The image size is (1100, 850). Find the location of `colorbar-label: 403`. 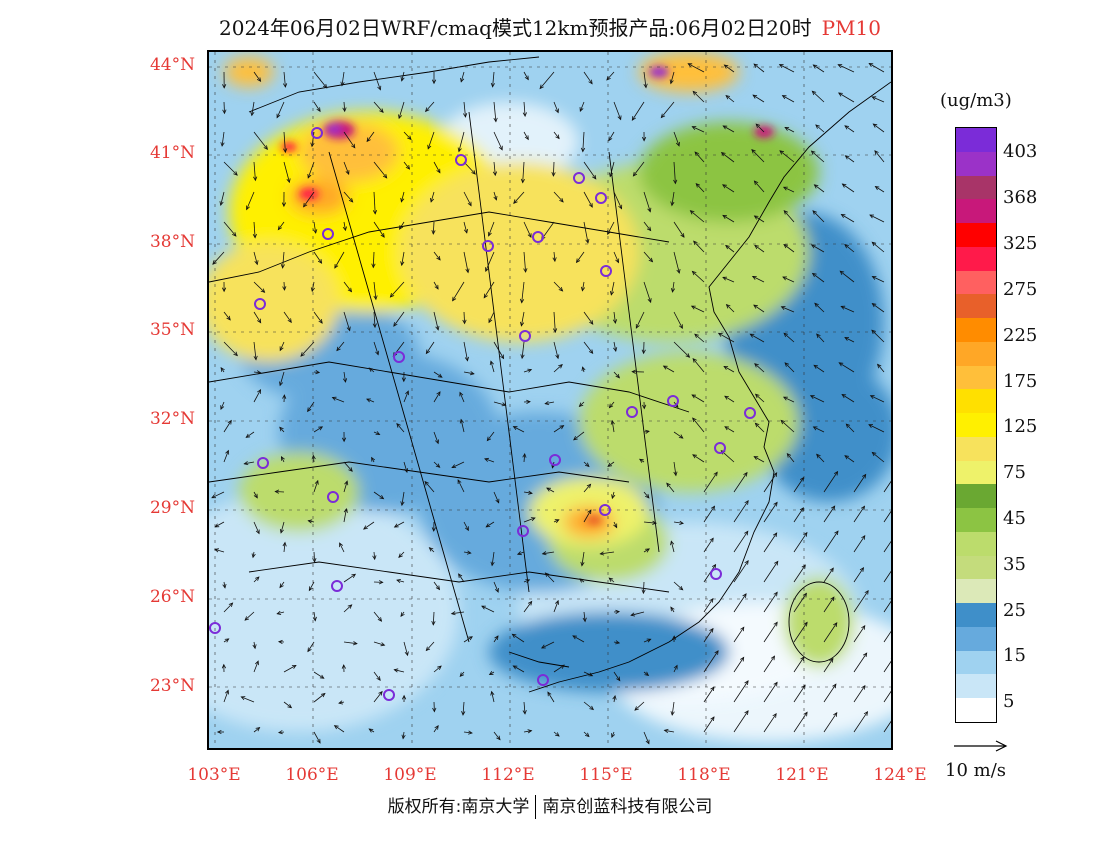

colorbar-label: 403 is located at coordinates (1020, 151).